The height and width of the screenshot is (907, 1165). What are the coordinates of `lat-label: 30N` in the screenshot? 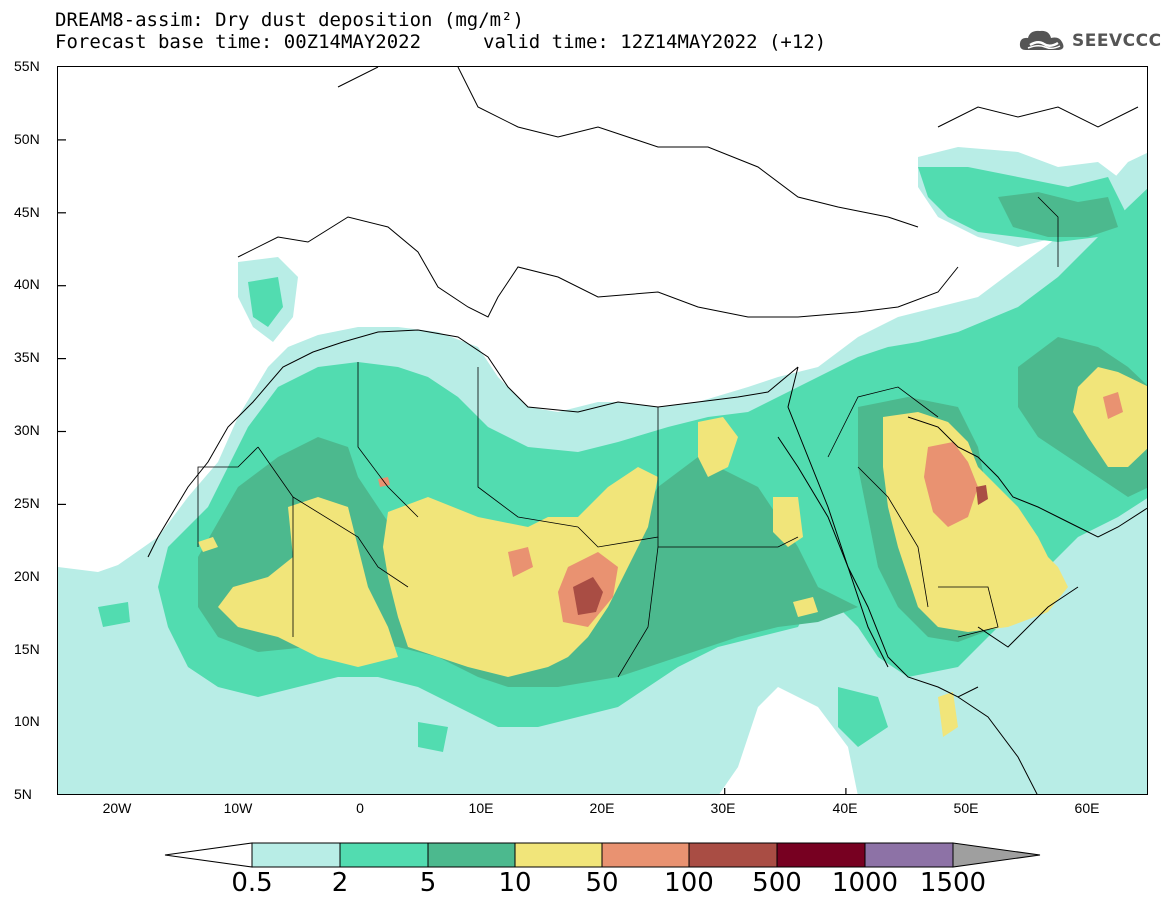 It's located at (27, 430).